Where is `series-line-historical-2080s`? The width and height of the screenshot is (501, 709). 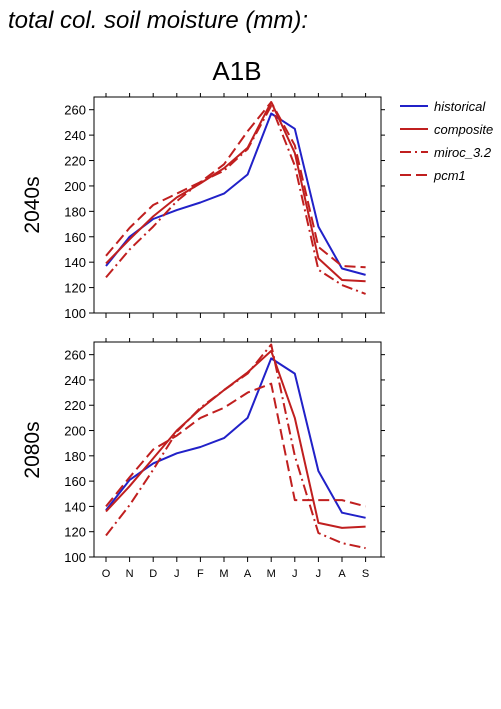
series-line-historical-2080s is located at coordinates (235, 438).